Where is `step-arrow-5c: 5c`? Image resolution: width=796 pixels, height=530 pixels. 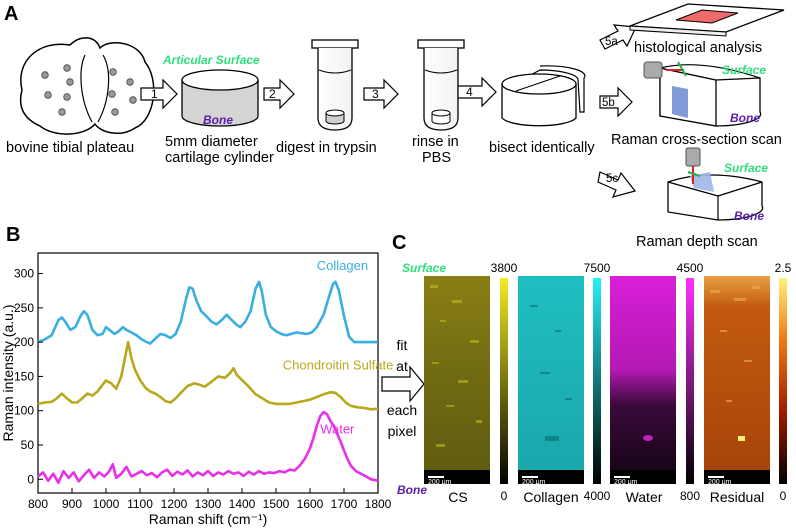
step-arrow-5c: 5c is located at coordinates (617, 184).